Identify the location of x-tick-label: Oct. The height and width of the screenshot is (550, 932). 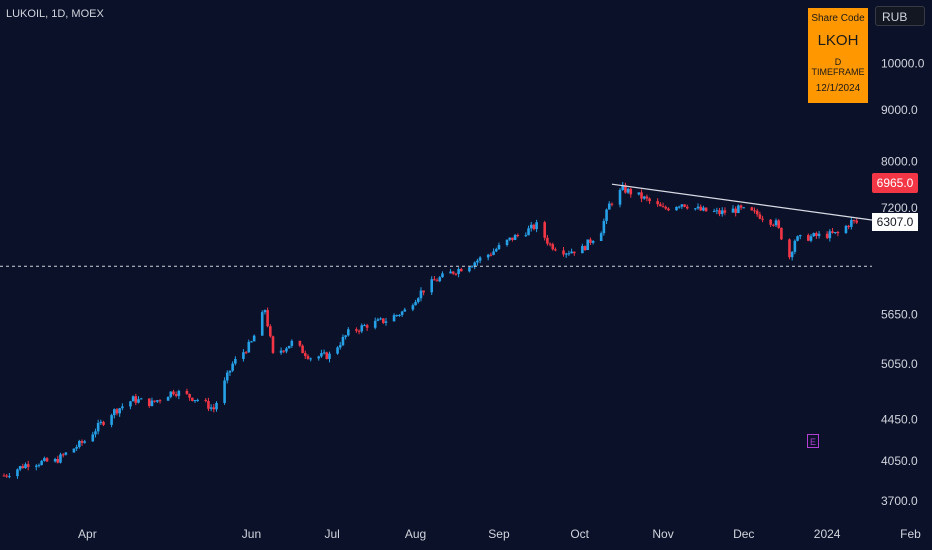
(579, 534).